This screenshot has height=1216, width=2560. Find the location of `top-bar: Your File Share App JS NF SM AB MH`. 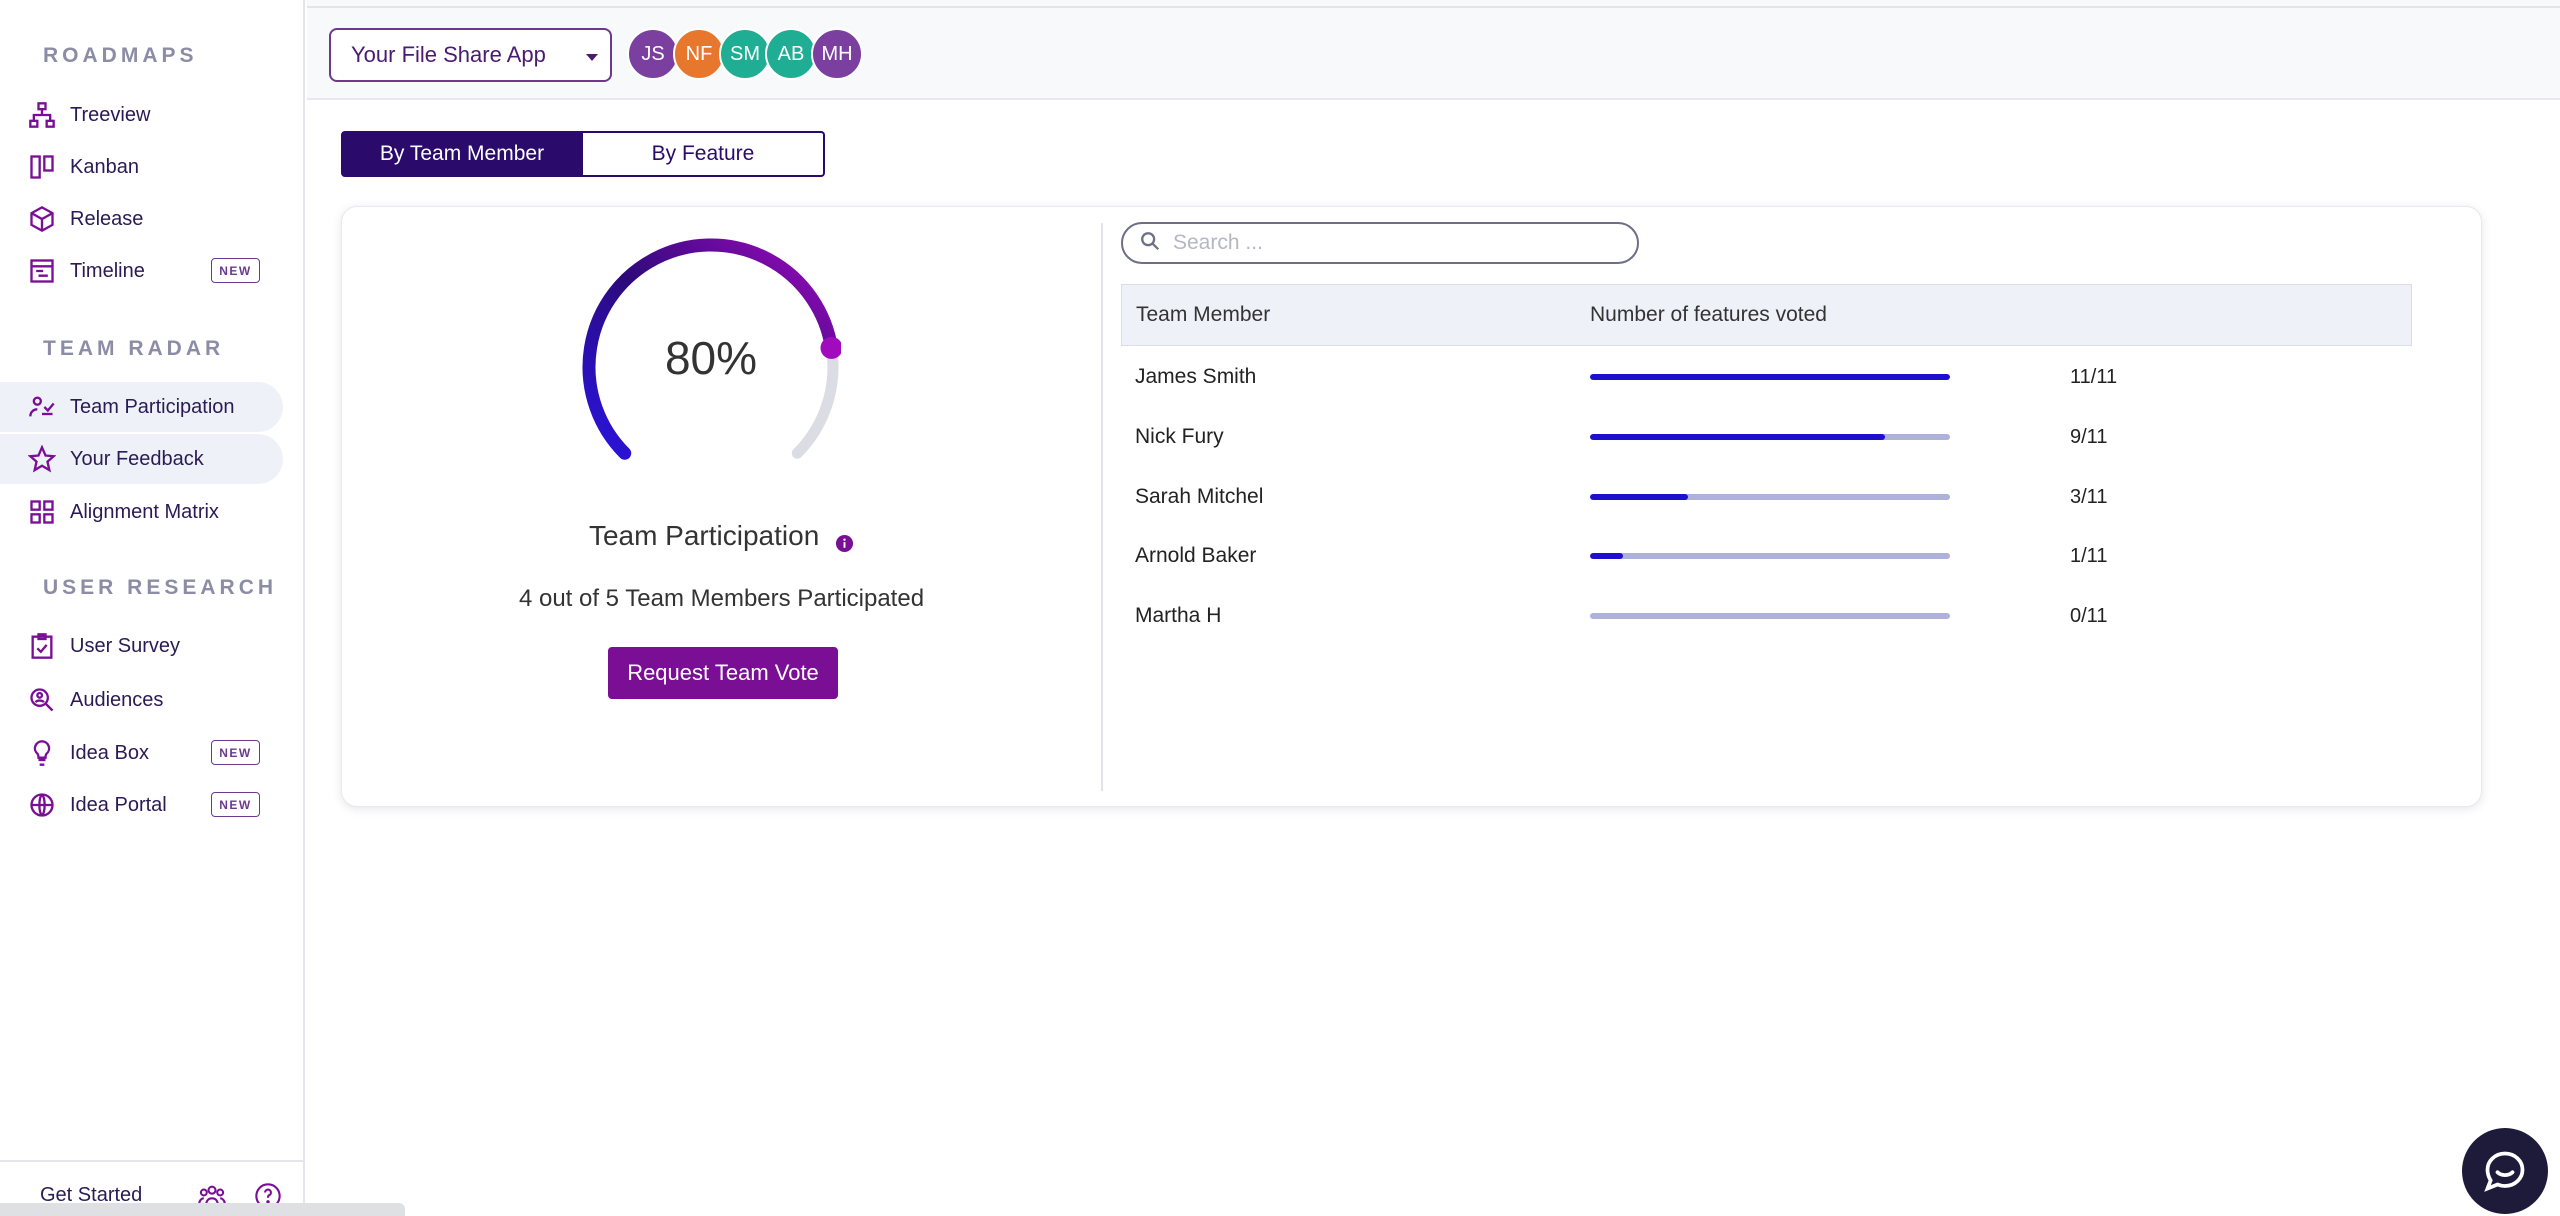

top-bar: Your File Share App JS NF SM AB MH is located at coordinates (1433, 50).